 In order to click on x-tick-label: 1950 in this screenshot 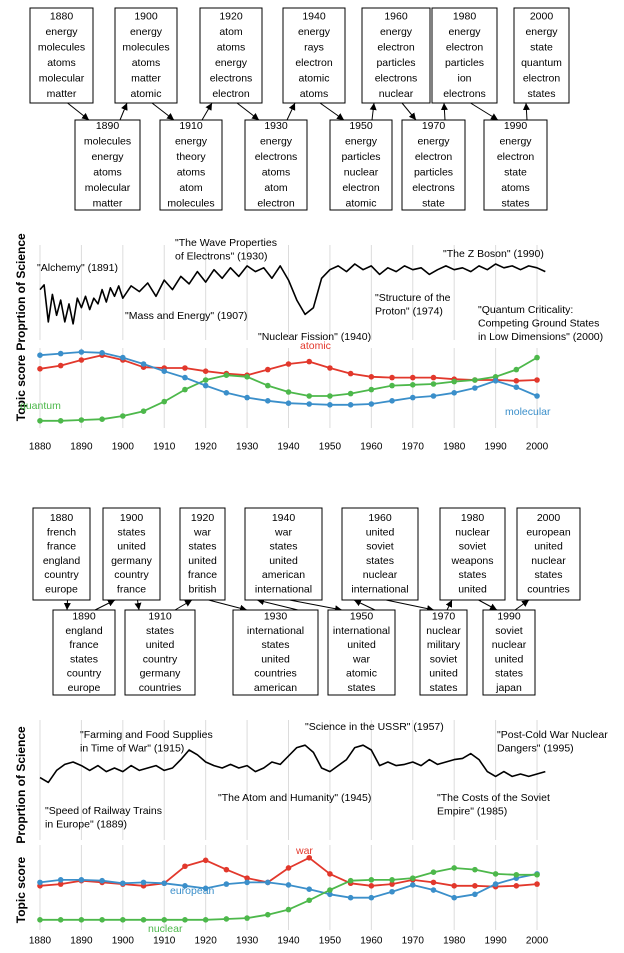, I will do `click(330, 447)`.